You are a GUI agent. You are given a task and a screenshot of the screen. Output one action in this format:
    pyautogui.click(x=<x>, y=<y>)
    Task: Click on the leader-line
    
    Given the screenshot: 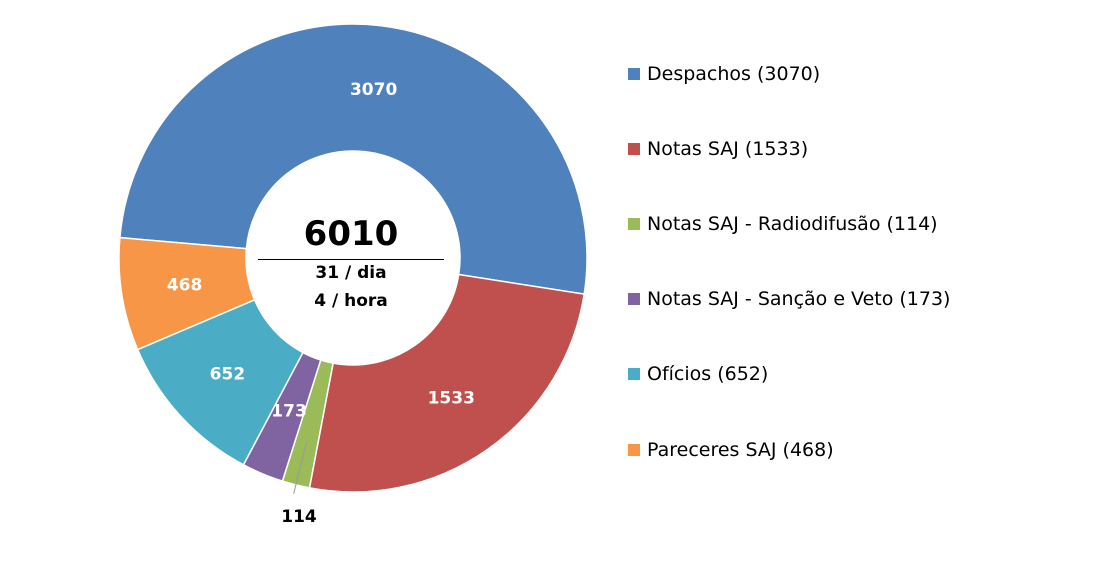 What is the action you would take?
    pyautogui.click(x=300, y=468)
    